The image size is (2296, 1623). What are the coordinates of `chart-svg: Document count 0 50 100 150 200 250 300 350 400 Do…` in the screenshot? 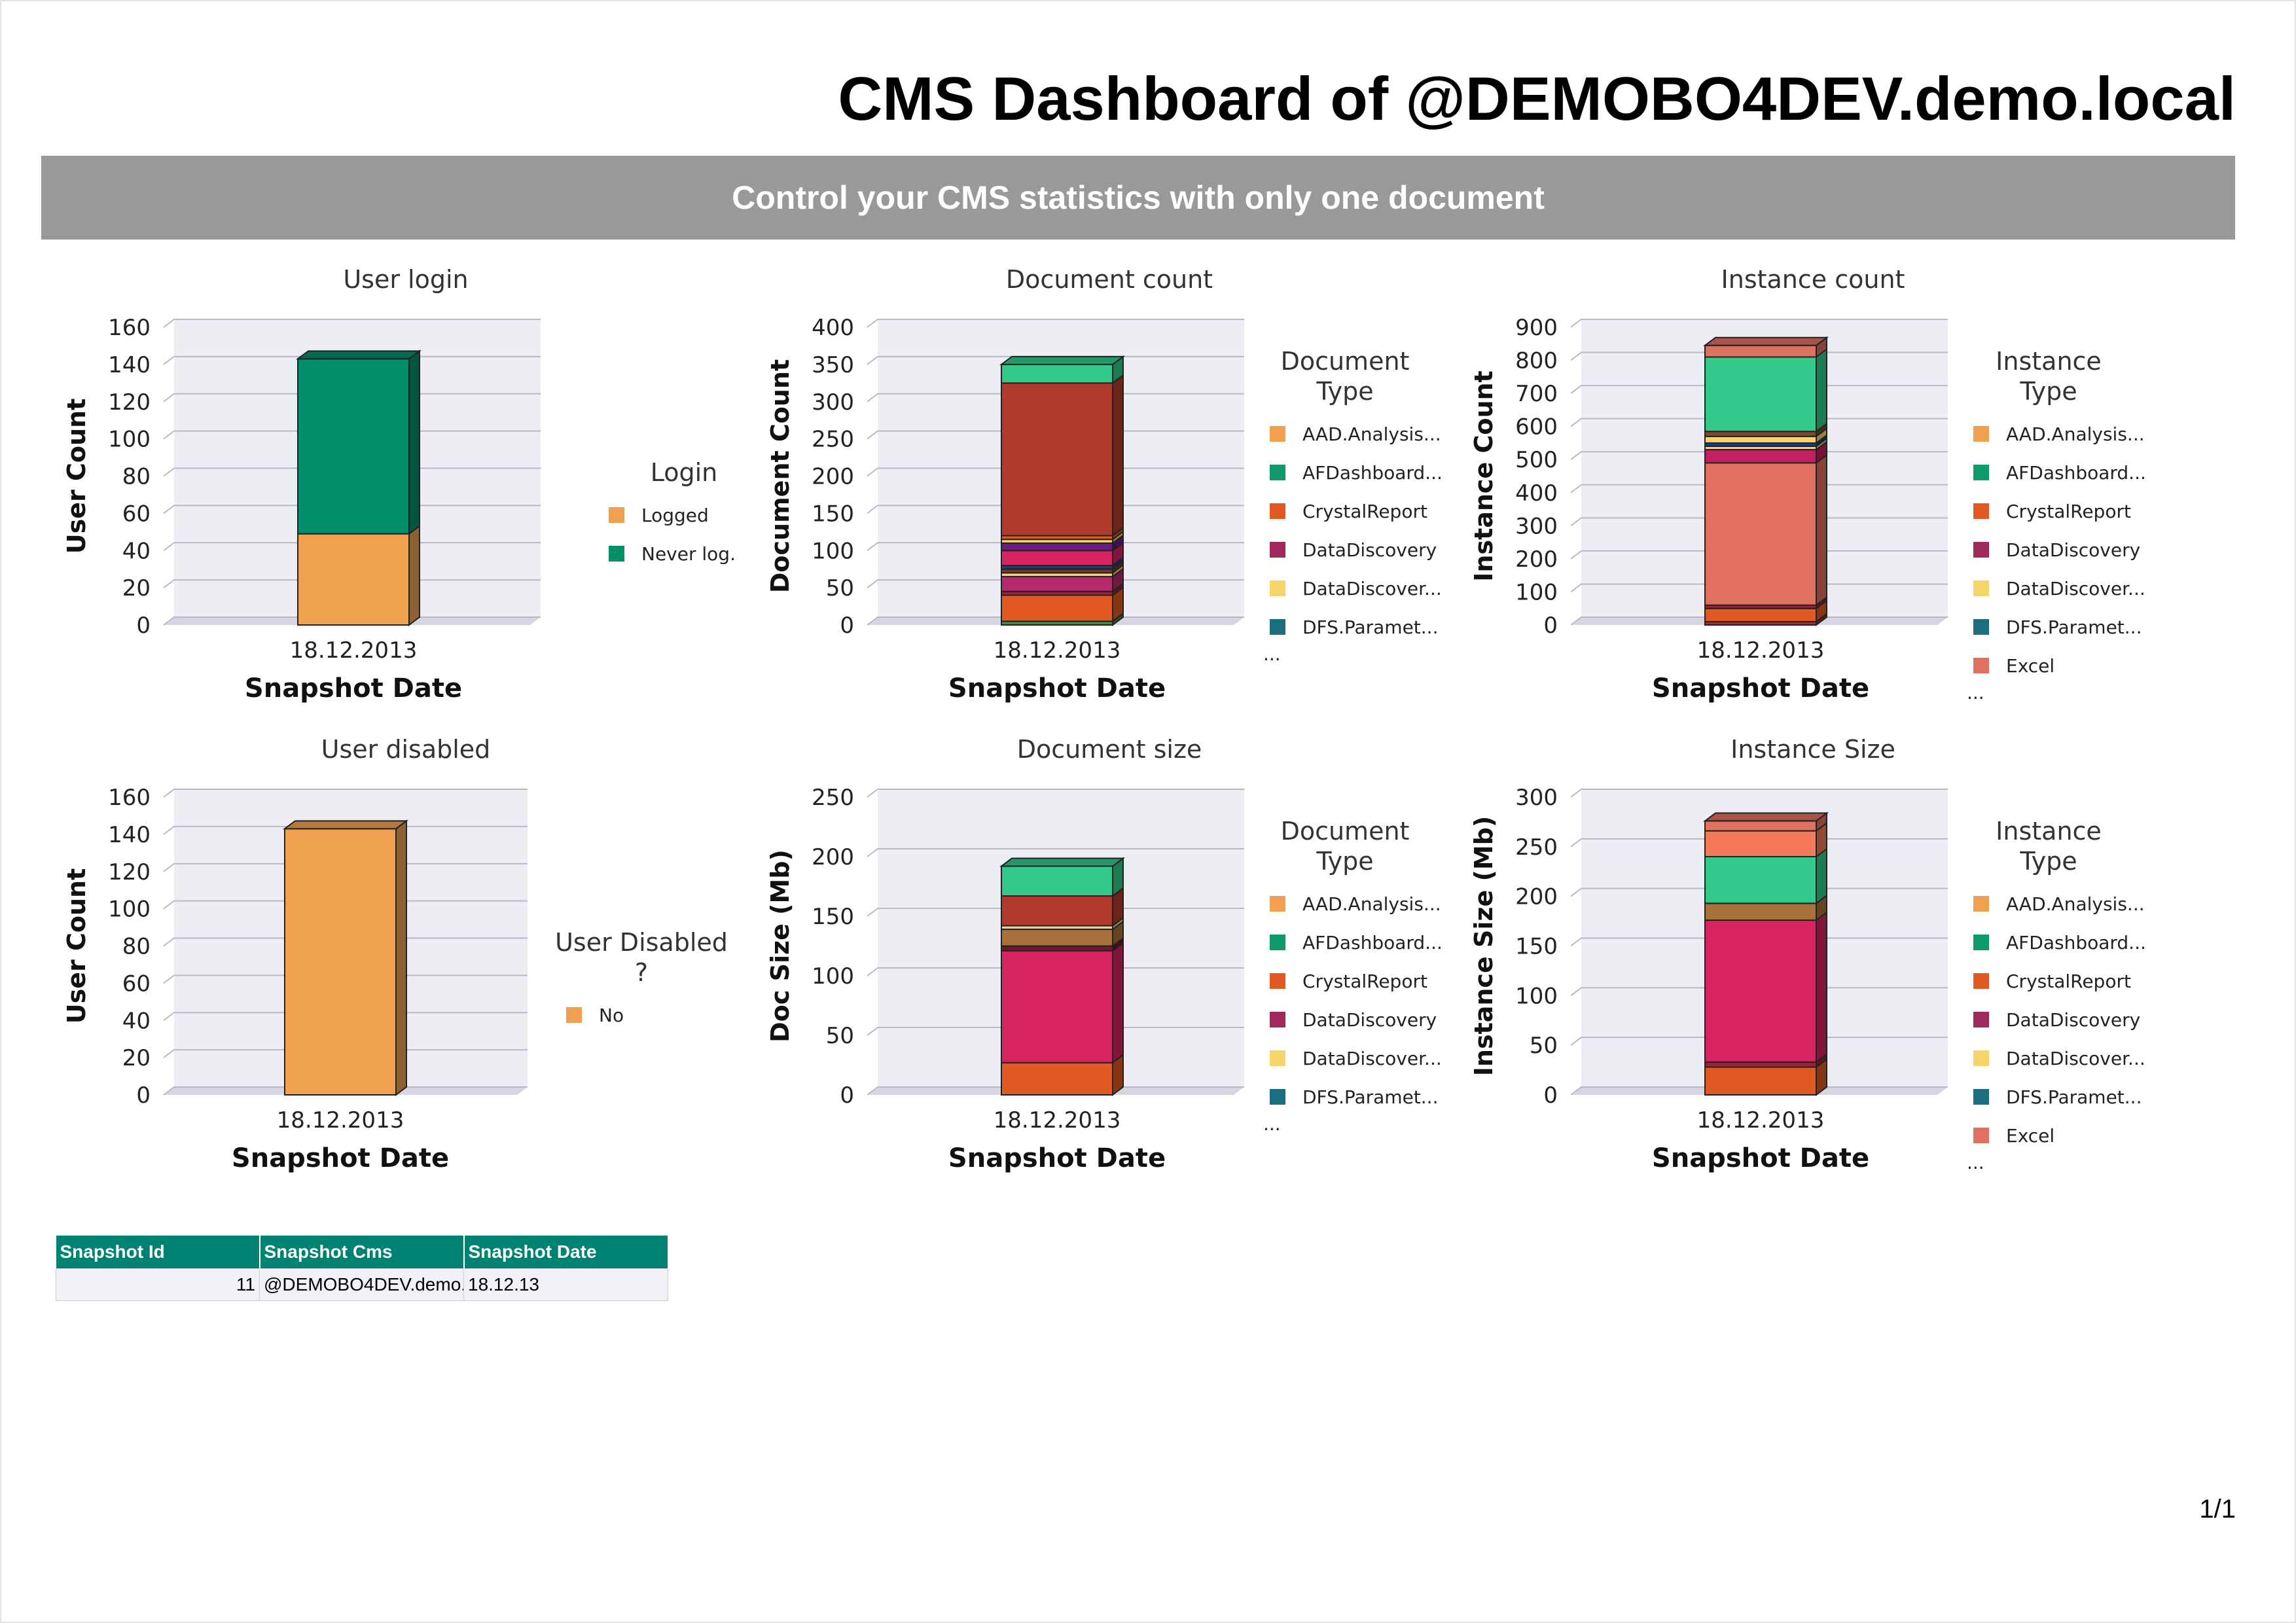 It's located at (1104, 484).